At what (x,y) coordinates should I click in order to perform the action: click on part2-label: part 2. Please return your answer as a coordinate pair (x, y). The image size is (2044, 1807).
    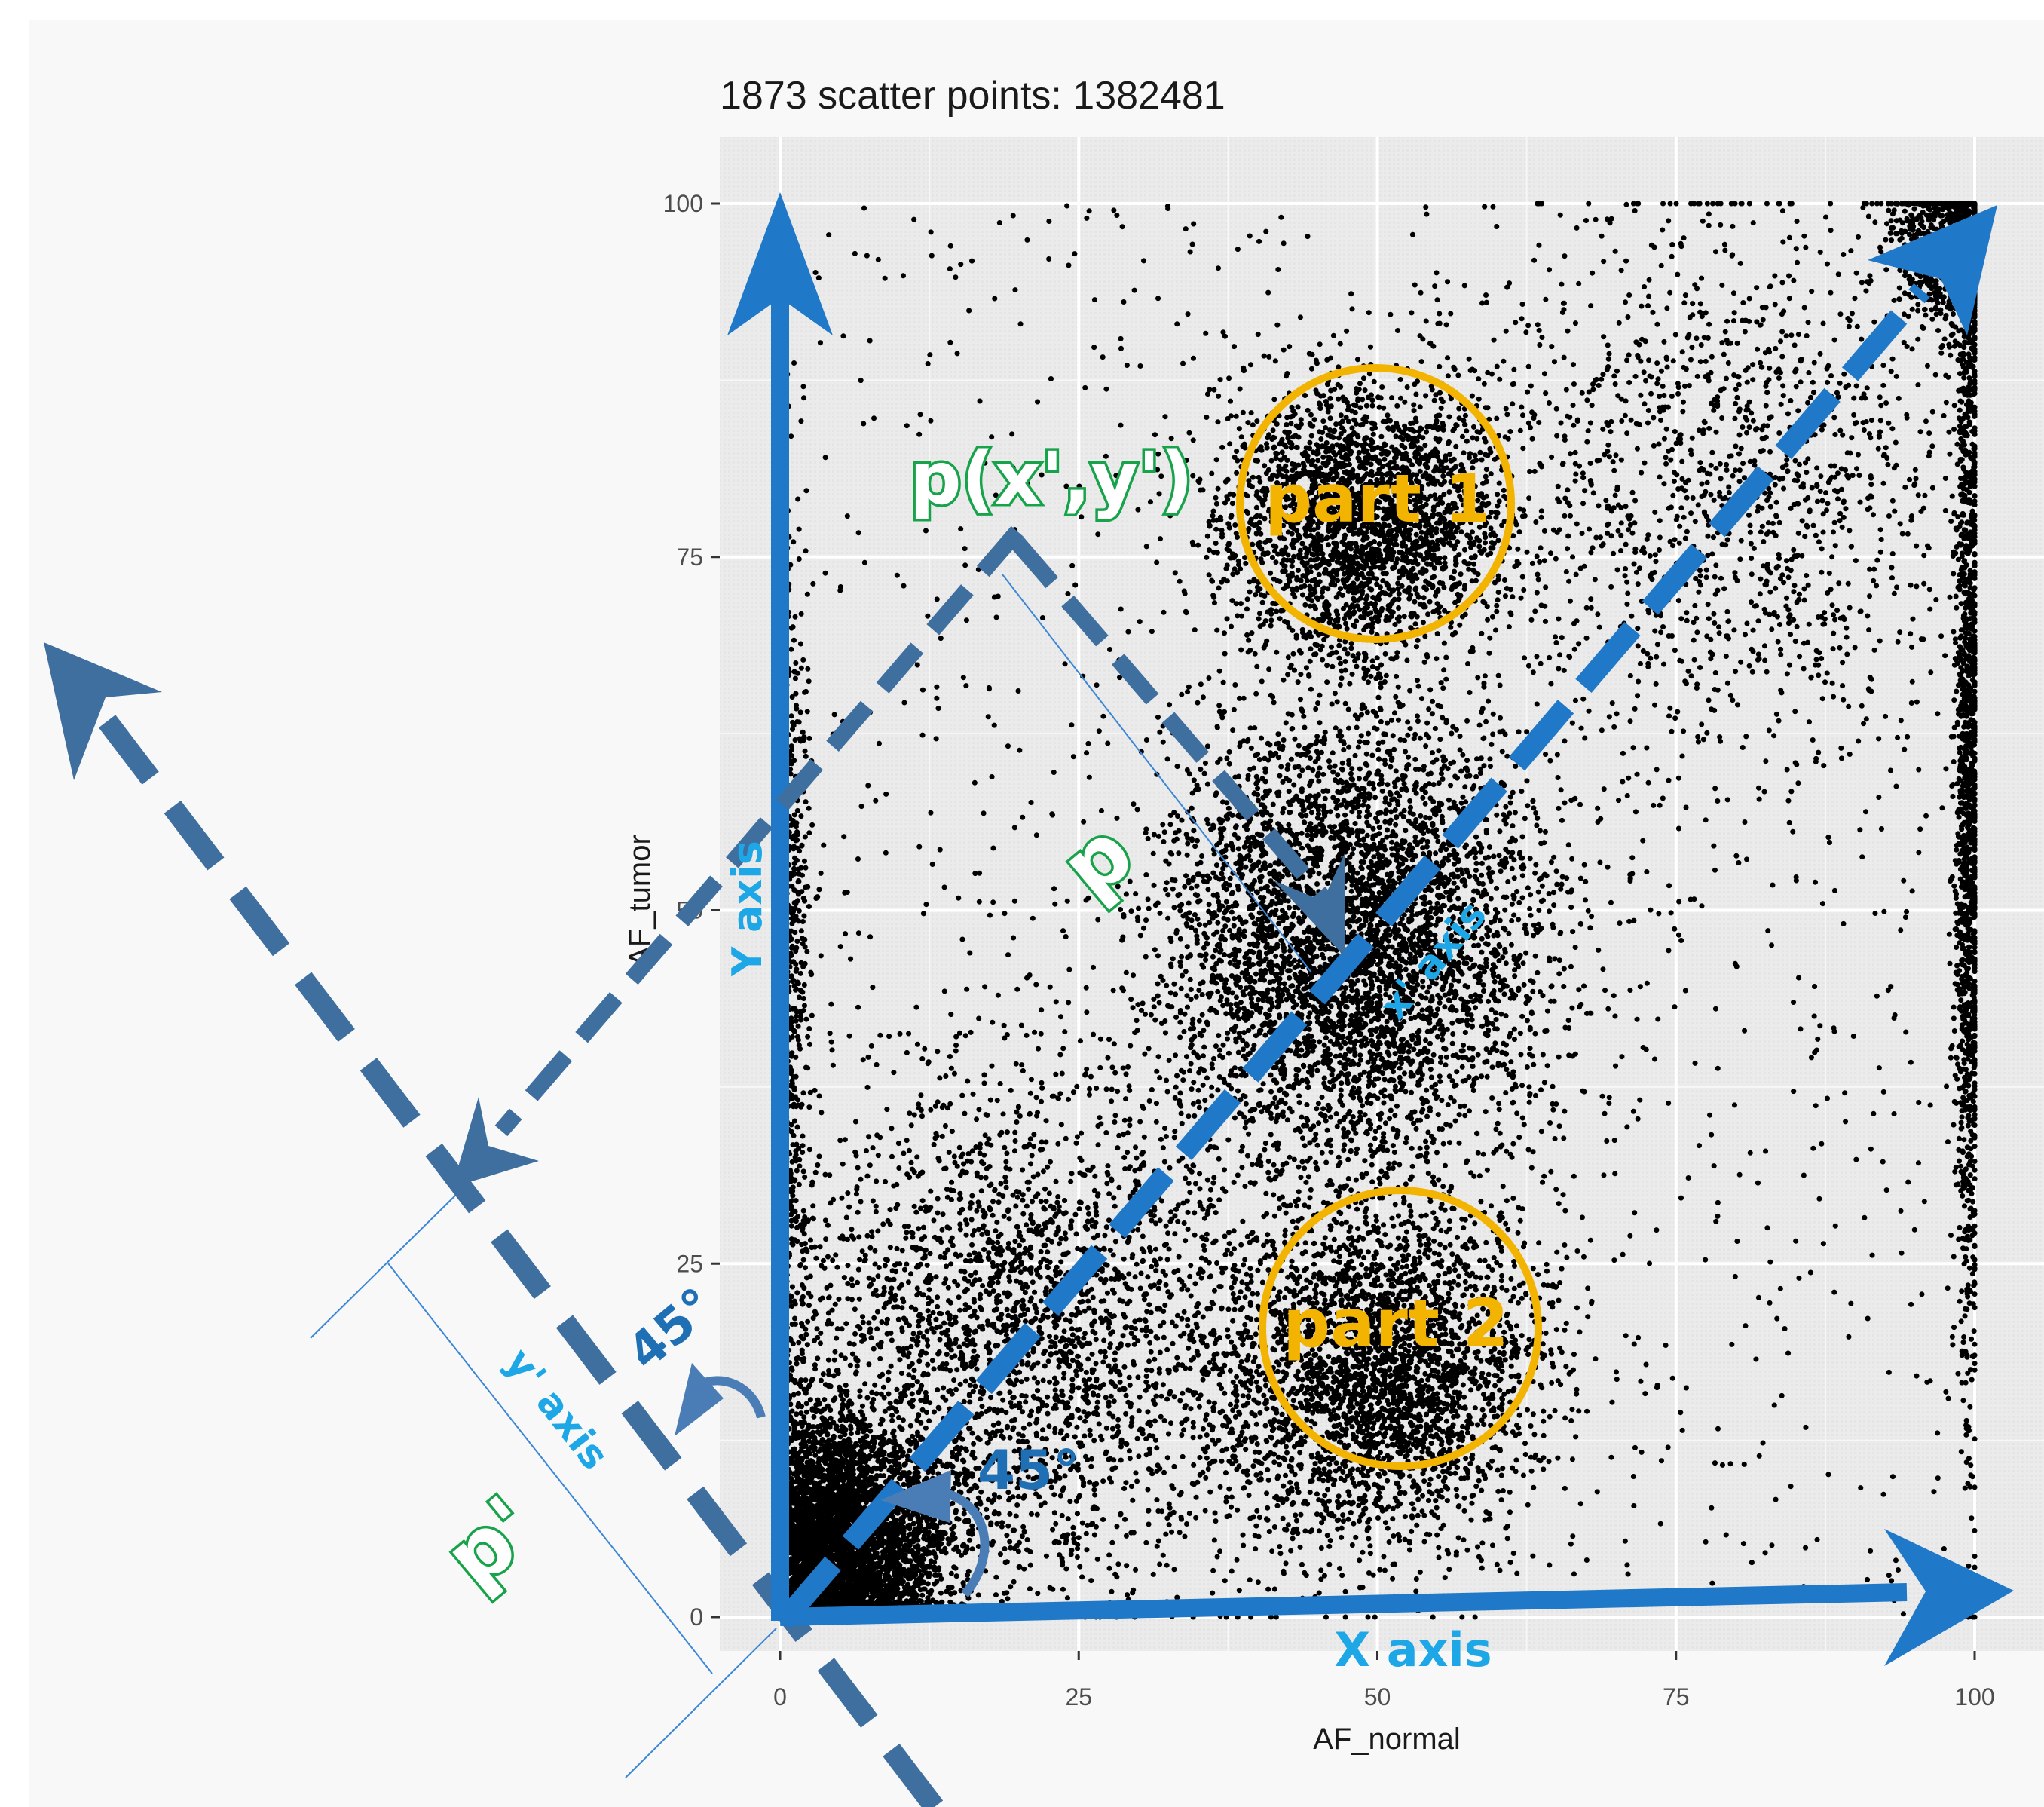
    Looking at the image, I should click on (1396, 1323).